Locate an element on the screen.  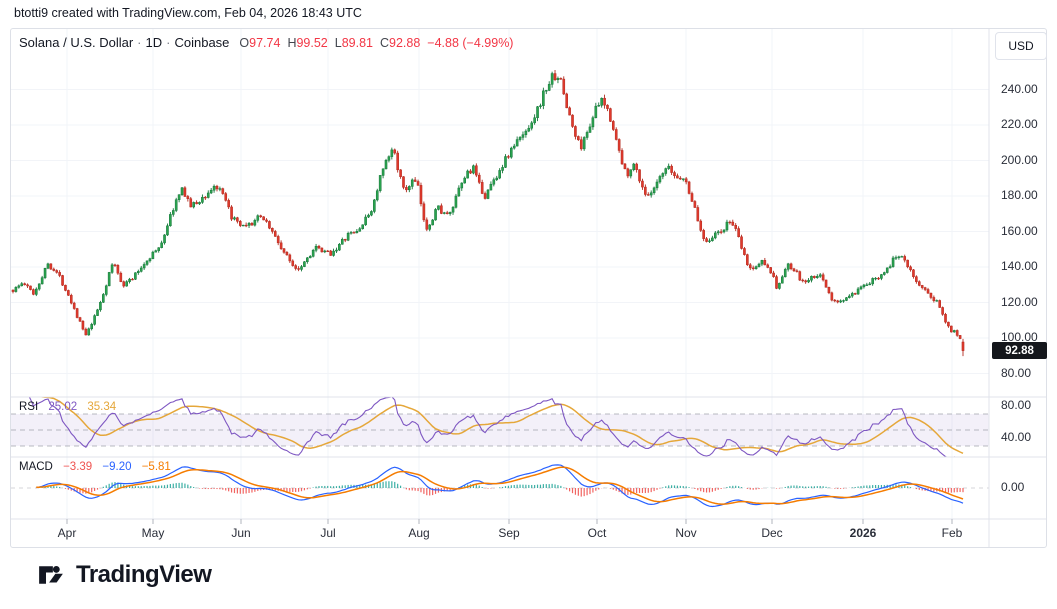
rsi-tick-label: 40.00 is located at coordinates (1016, 437).